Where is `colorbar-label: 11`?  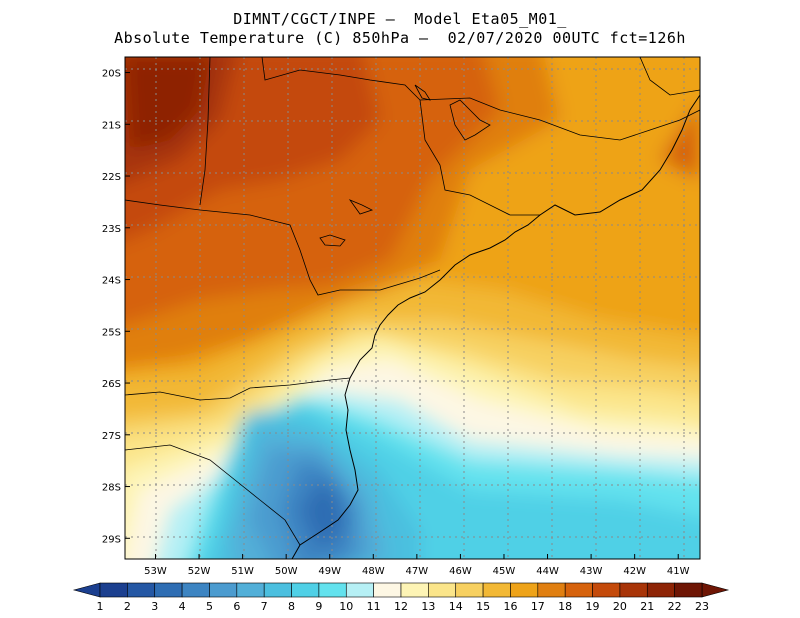 colorbar-label: 11 is located at coordinates (374, 606).